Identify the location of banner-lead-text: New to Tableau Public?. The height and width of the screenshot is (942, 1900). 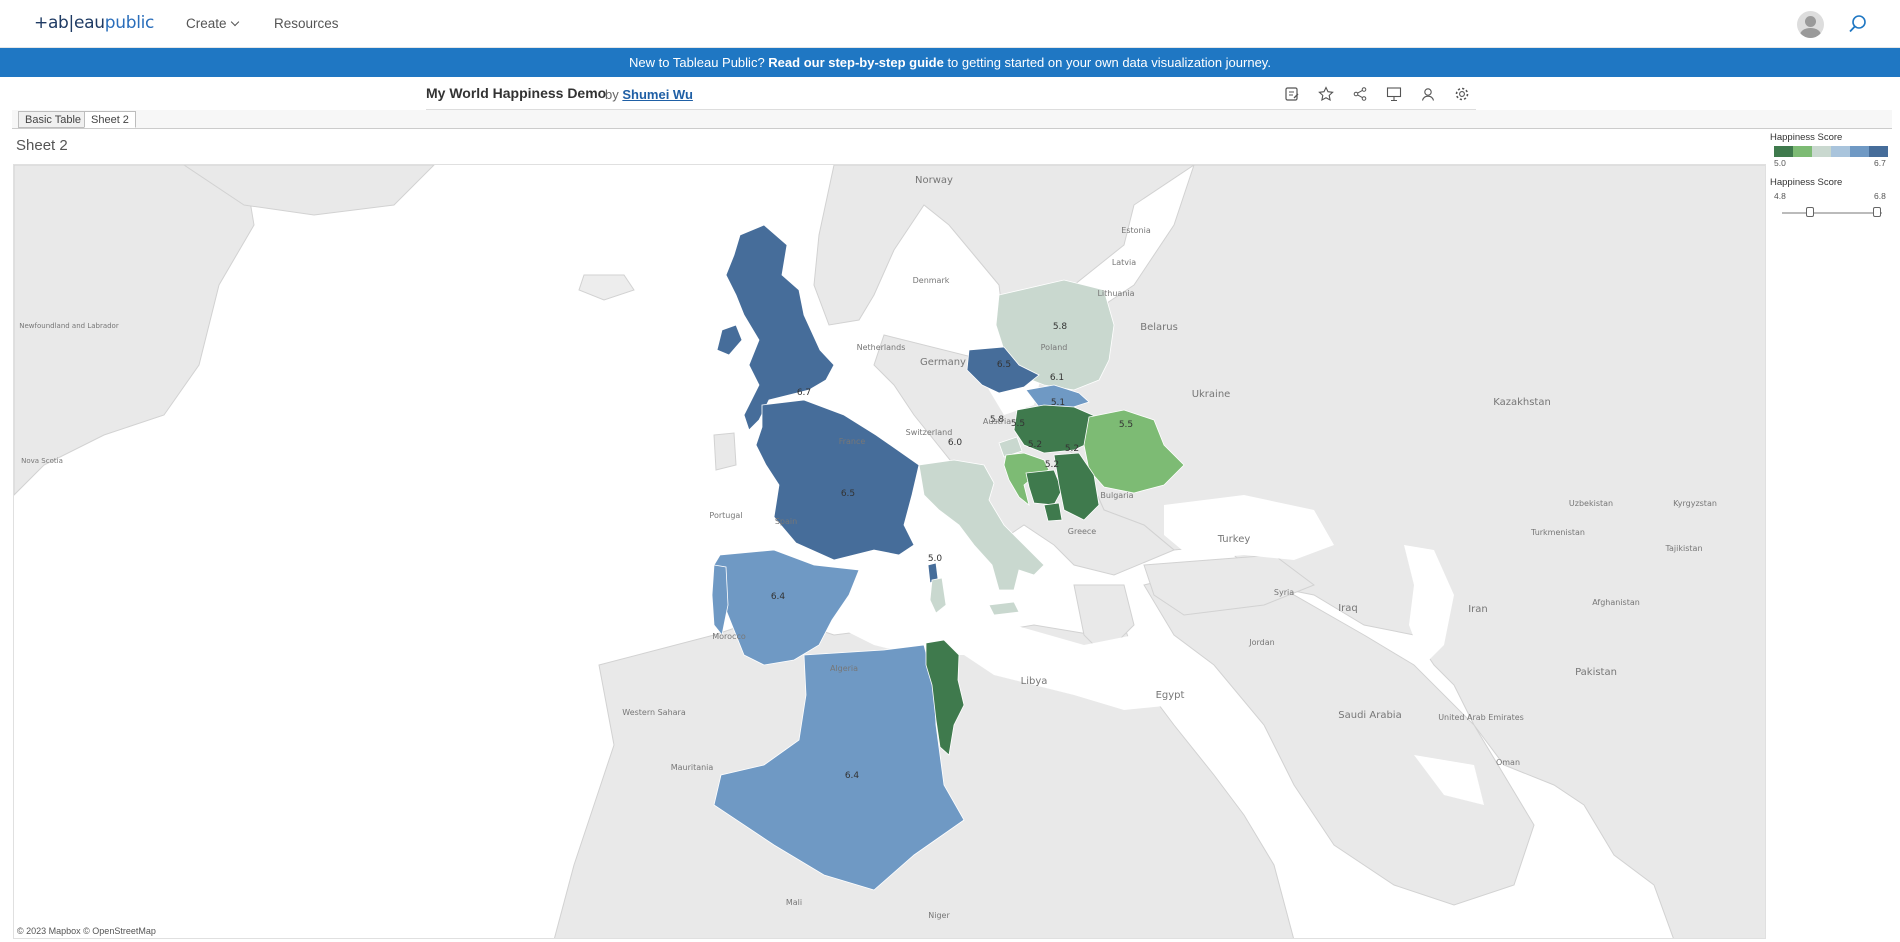
(699, 62).